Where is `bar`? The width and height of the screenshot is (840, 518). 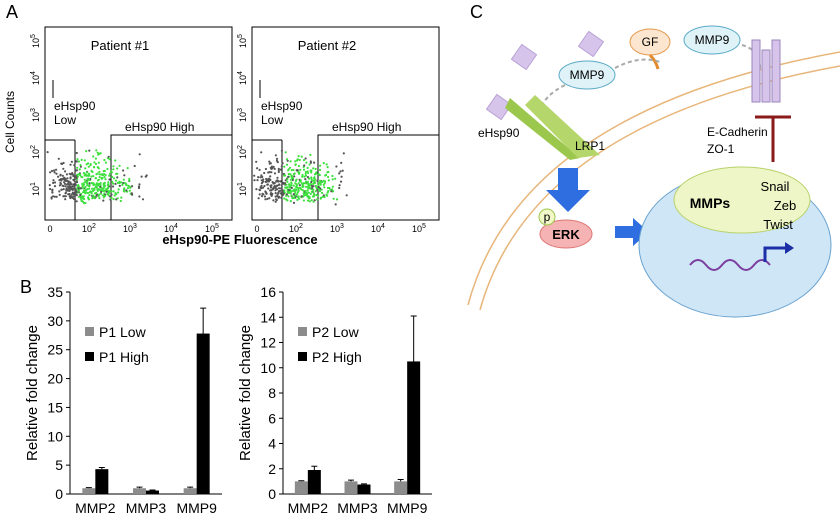 bar is located at coordinates (152, 492).